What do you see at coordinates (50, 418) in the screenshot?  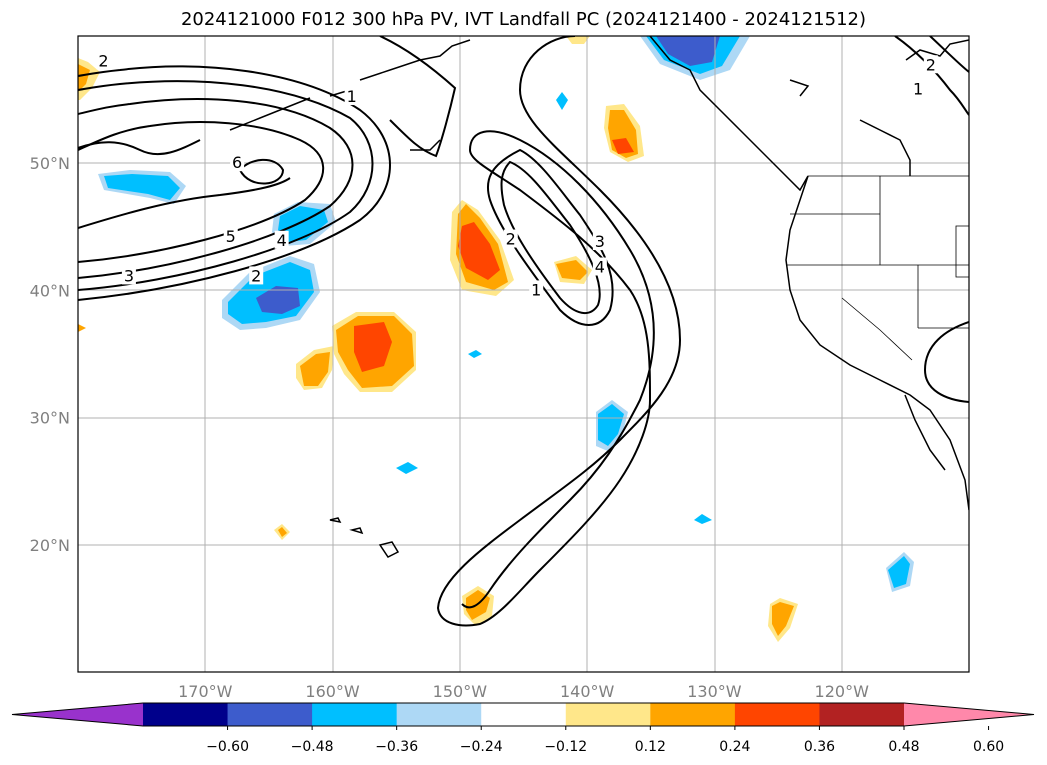 I see `y-tick-label: 30°N` at bounding box center [50, 418].